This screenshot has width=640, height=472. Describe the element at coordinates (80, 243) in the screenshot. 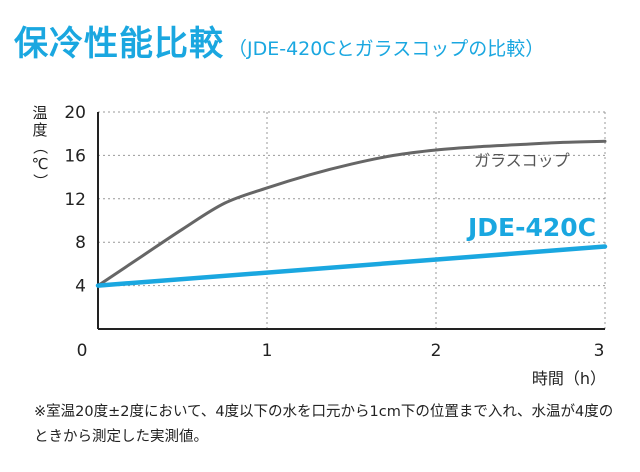

I see `y-tick-label-8: 8` at that location.